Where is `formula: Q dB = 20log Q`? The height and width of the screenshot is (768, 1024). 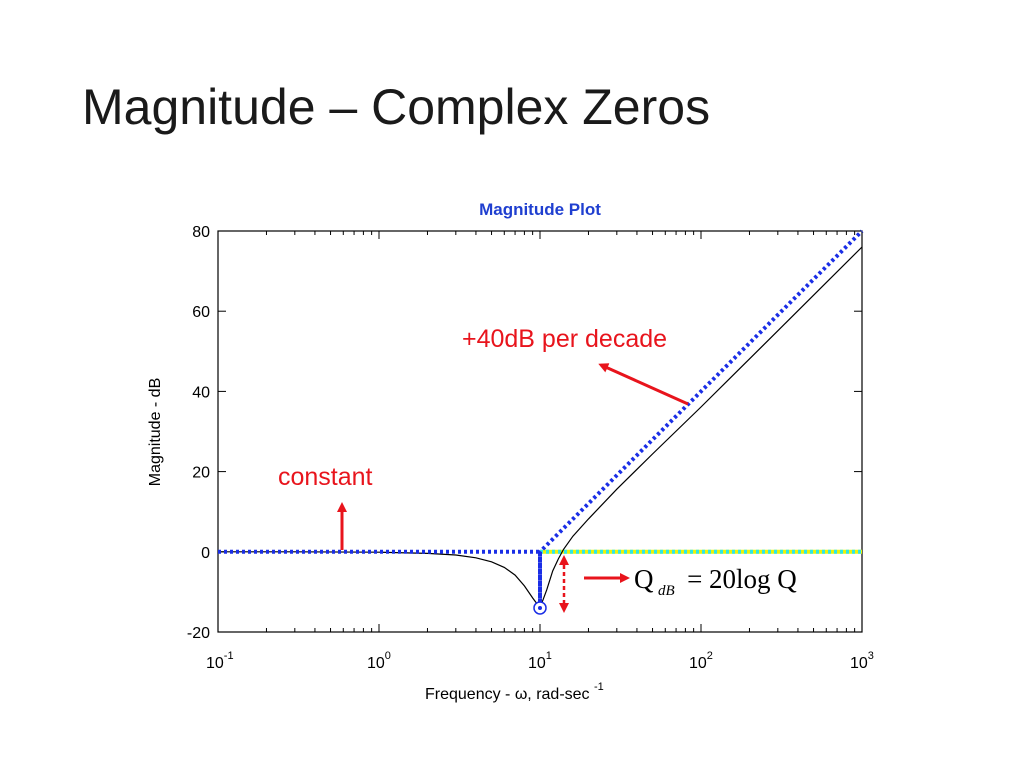
formula: Q dB = 20log Q is located at coordinates (715, 581).